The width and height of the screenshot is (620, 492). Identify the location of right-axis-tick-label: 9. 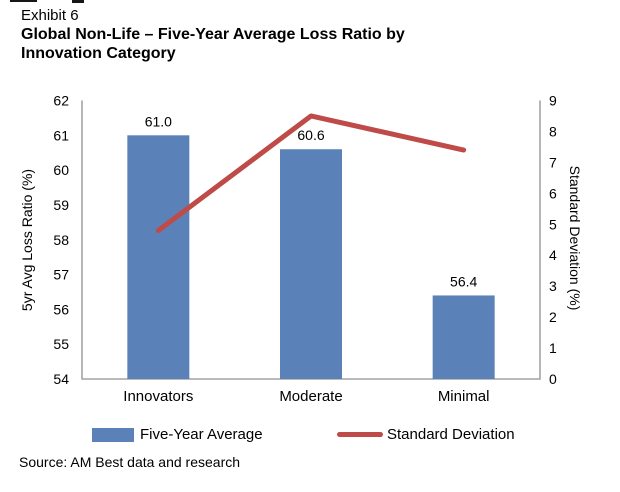
(553, 101).